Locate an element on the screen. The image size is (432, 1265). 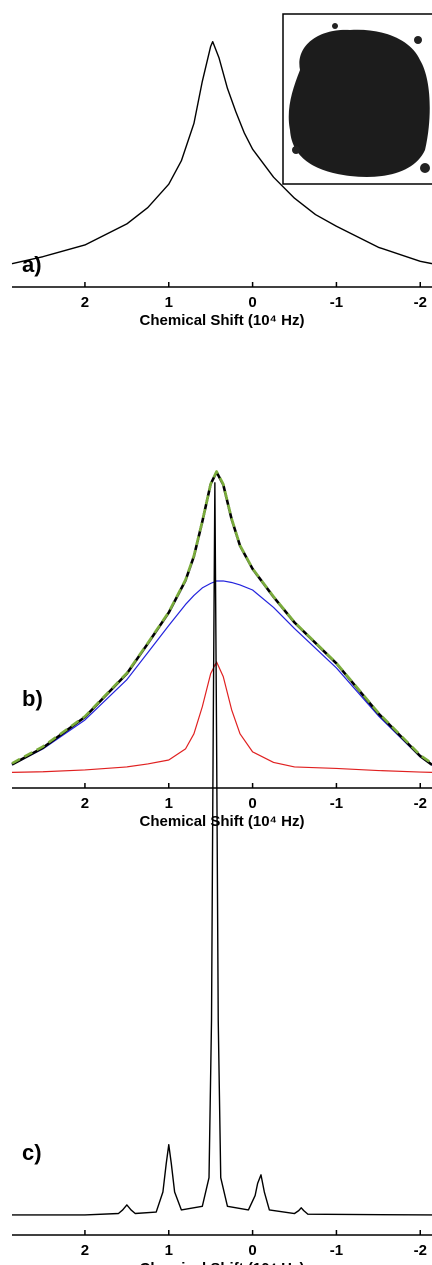
powder is located at coordinates (359, 103).